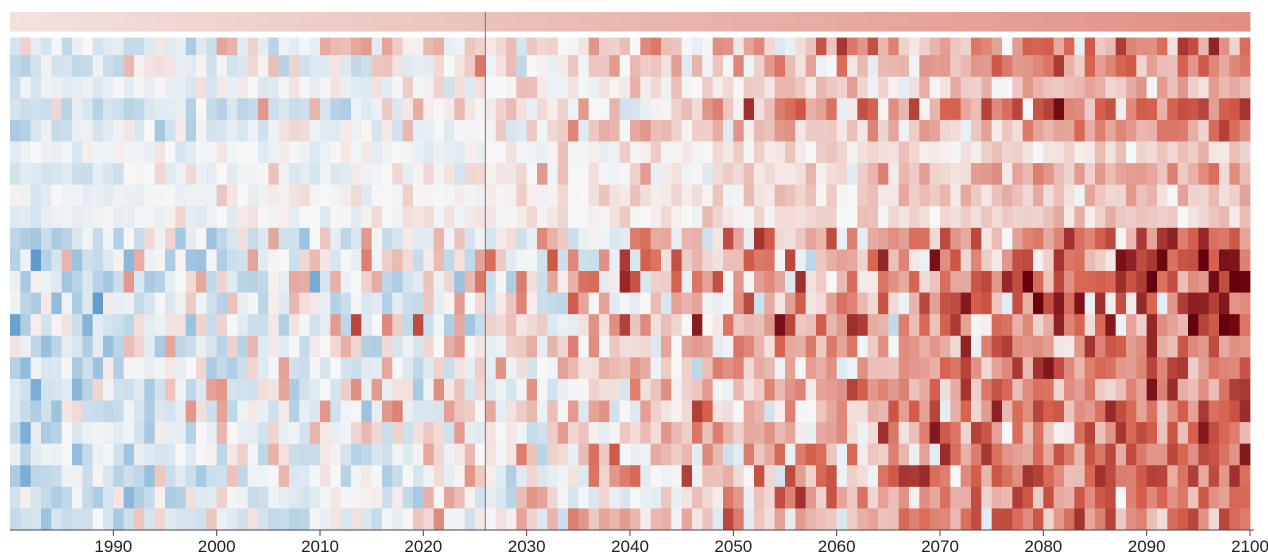  What do you see at coordinates (837, 546) in the screenshot?
I see `x-tick-label: 2060` at bounding box center [837, 546].